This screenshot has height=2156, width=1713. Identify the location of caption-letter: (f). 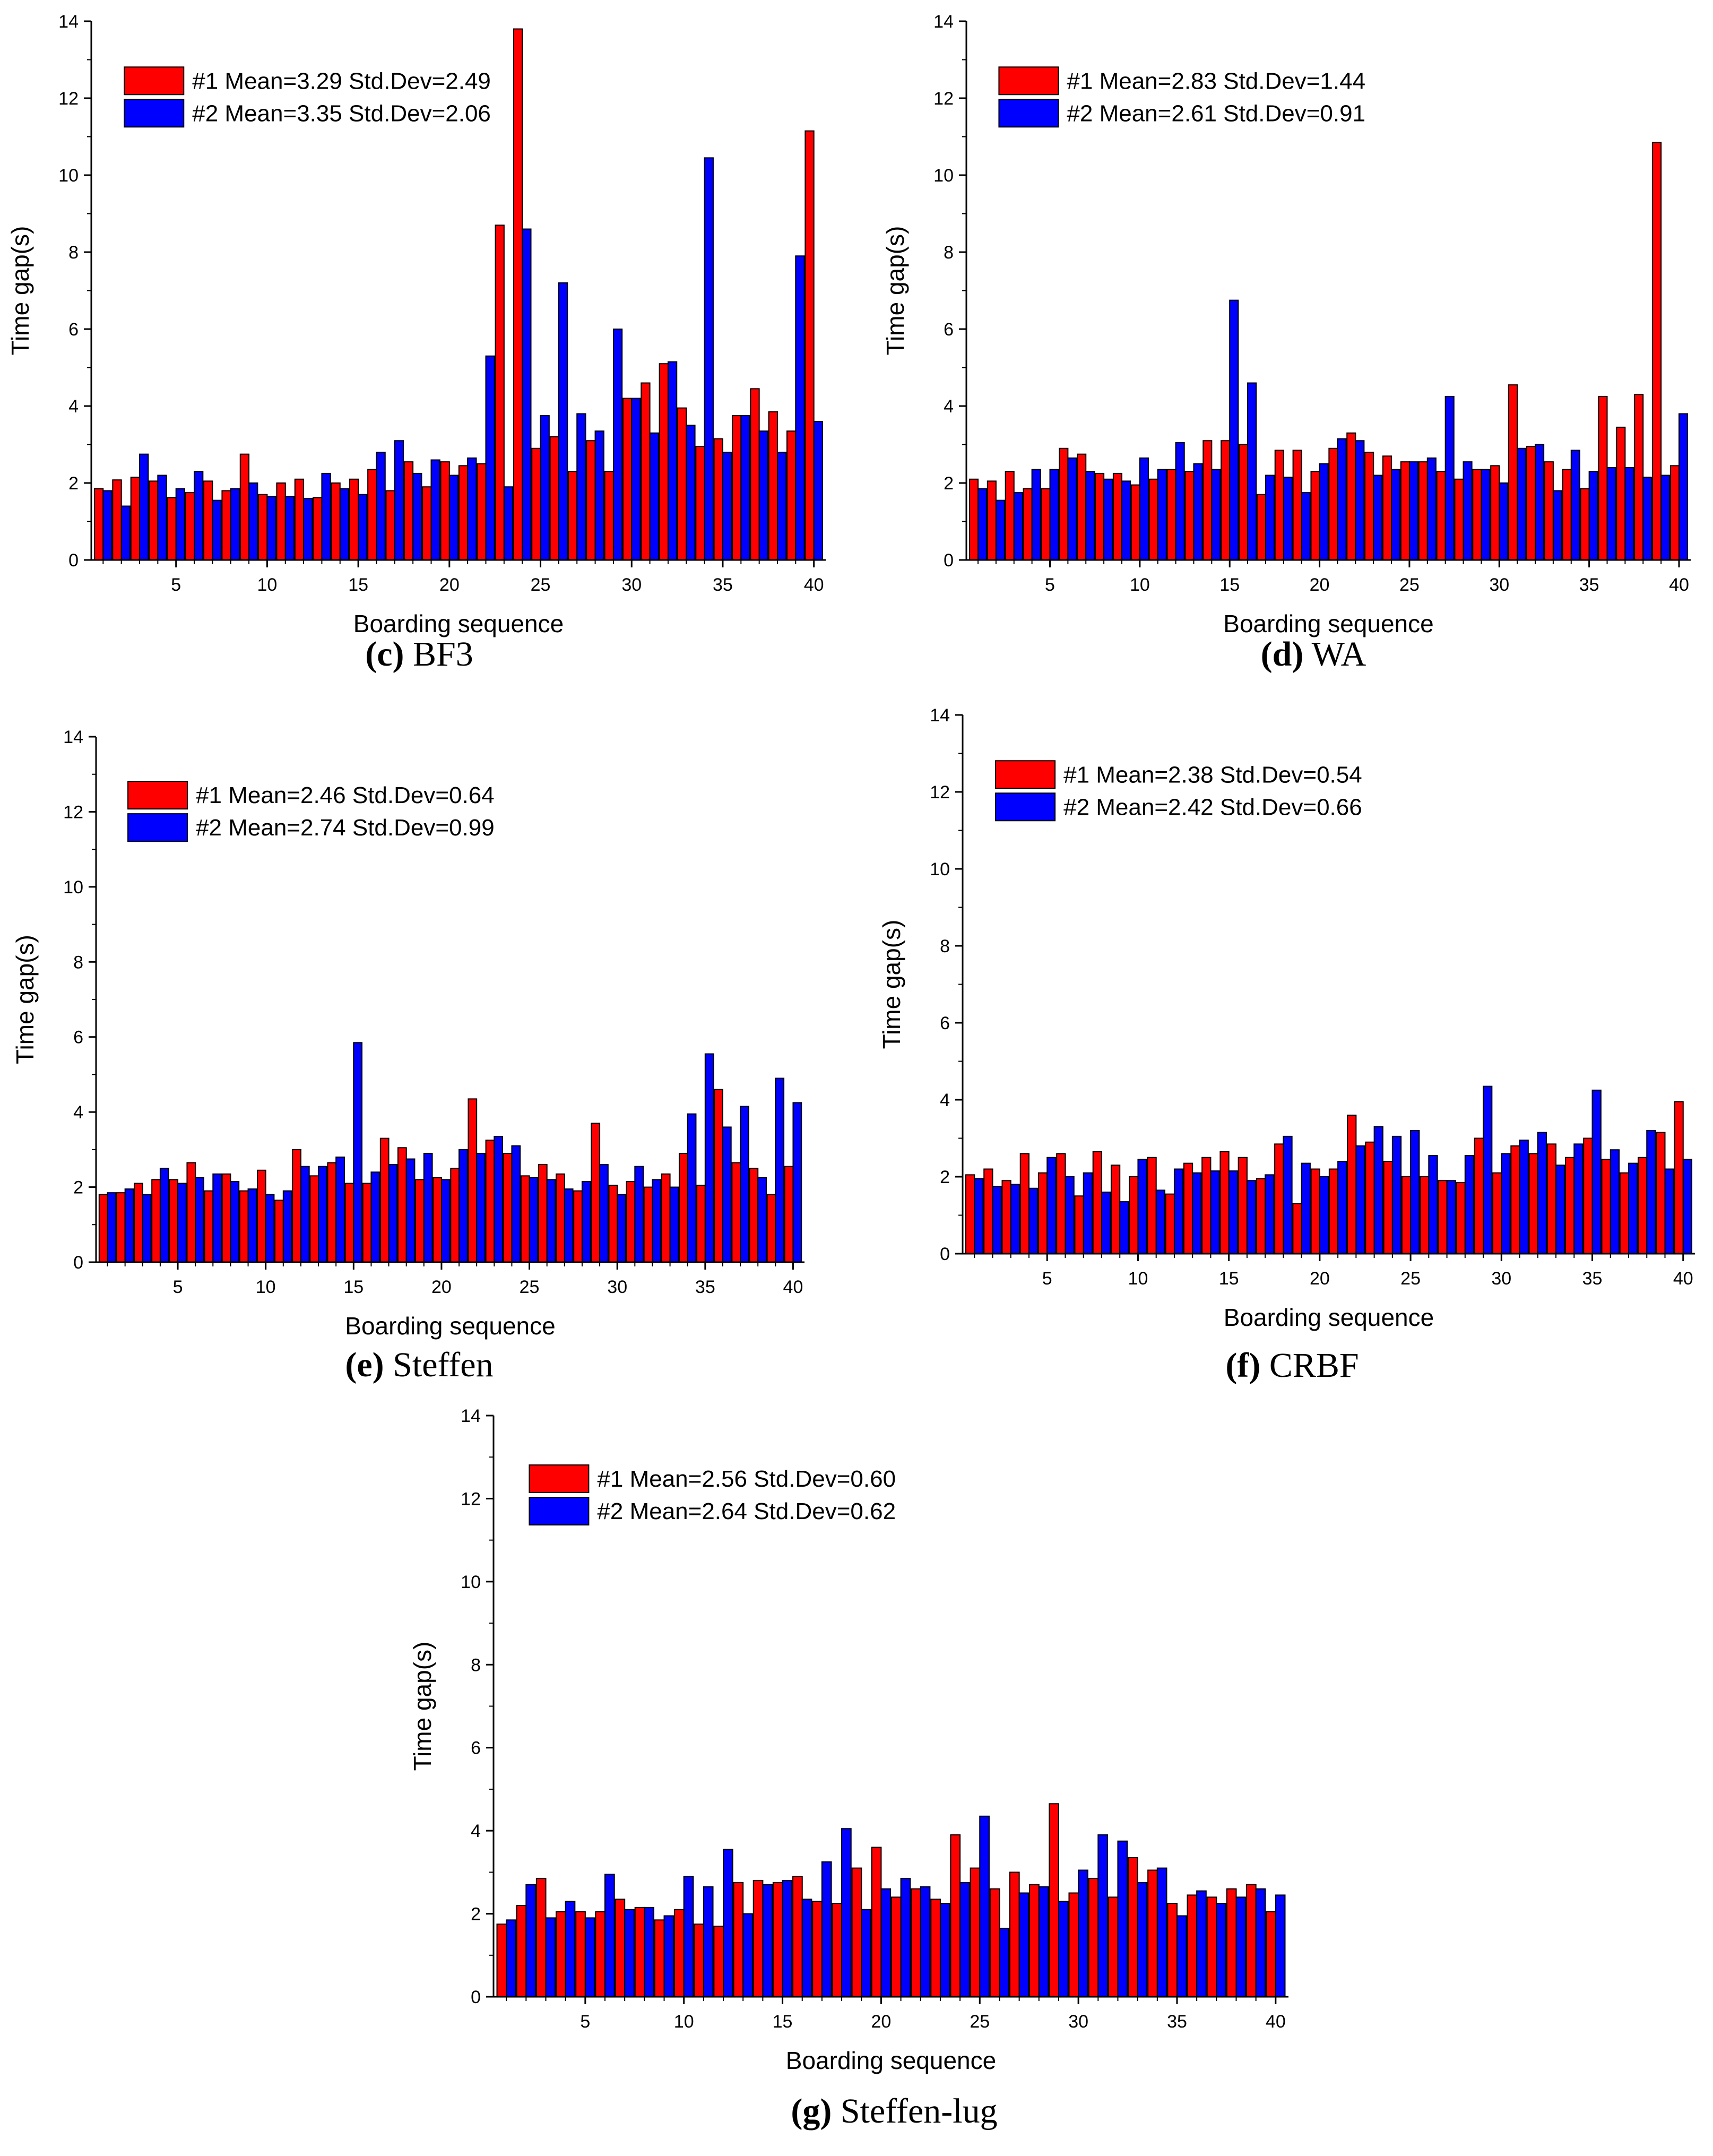
(1243, 1365).